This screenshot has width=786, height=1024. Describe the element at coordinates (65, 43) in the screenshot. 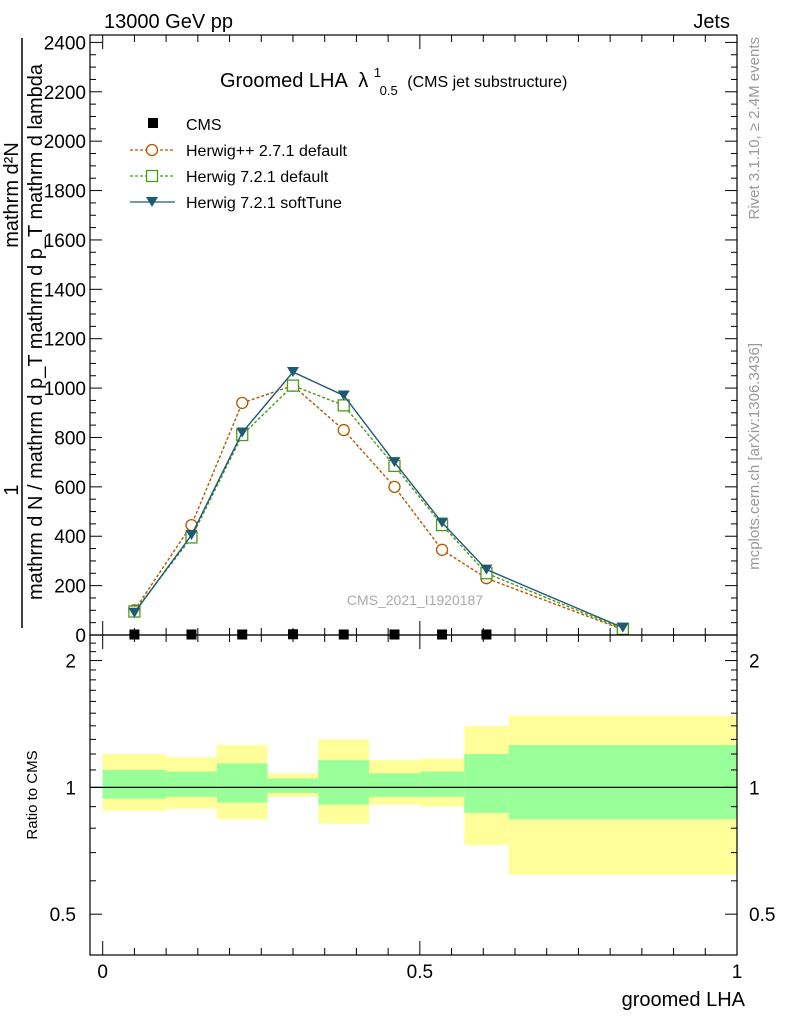

I see `main-ytick-label: 2400` at that location.